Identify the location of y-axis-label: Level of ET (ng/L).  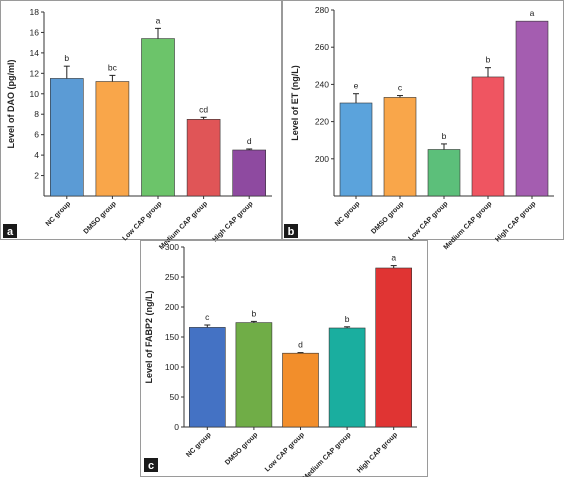
(295, 103).